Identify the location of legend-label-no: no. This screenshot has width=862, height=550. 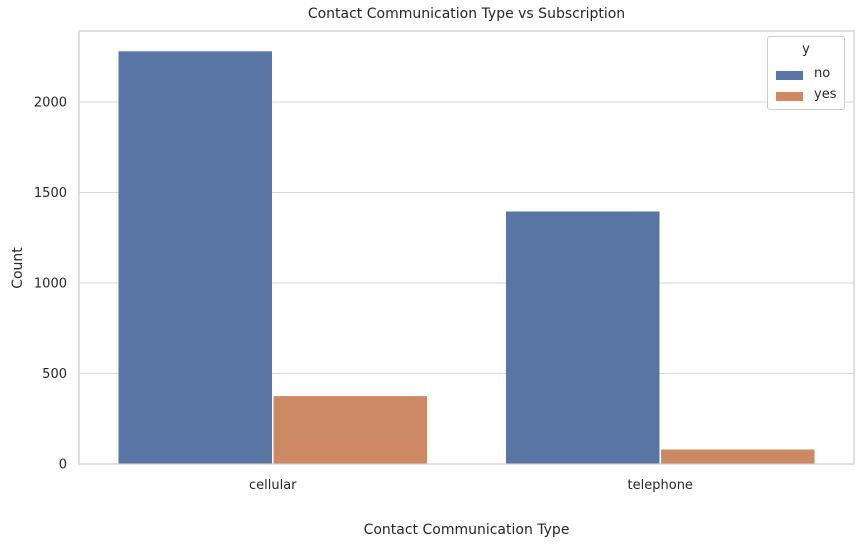
(822, 73).